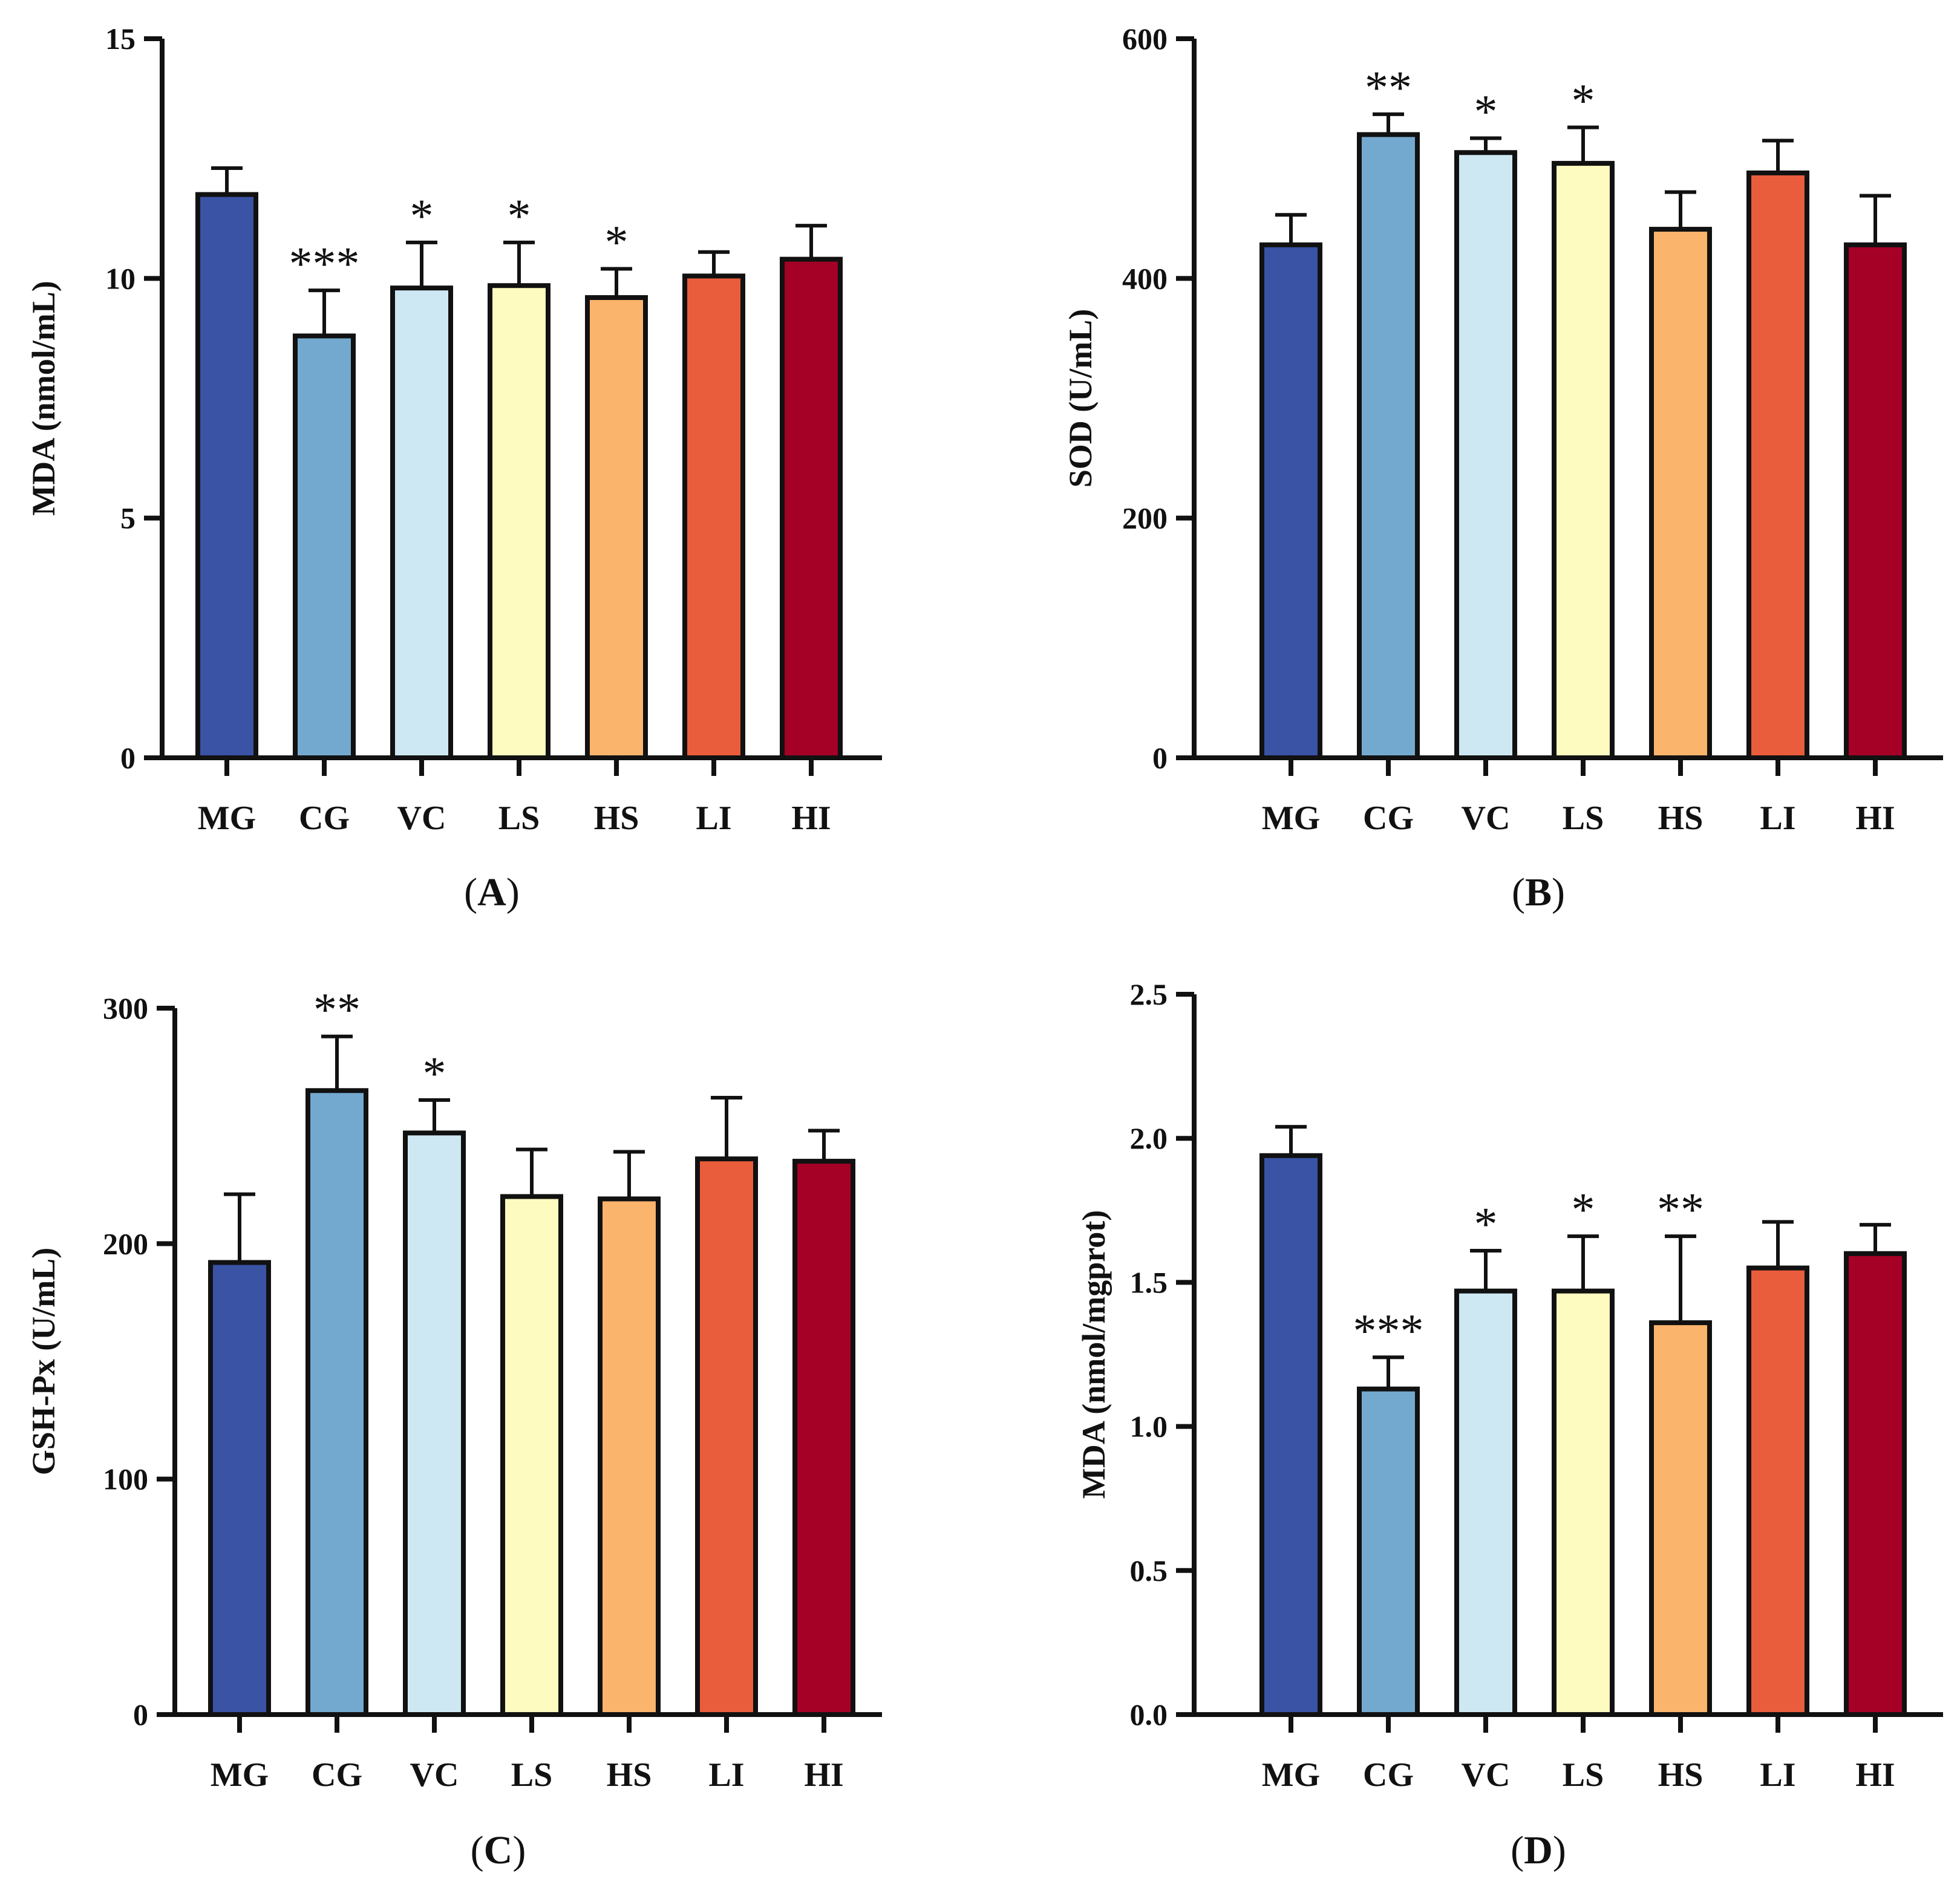 Image resolution: width=1960 pixels, height=1896 pixels. I want to click on panel-label: (A), so click(492, 892).